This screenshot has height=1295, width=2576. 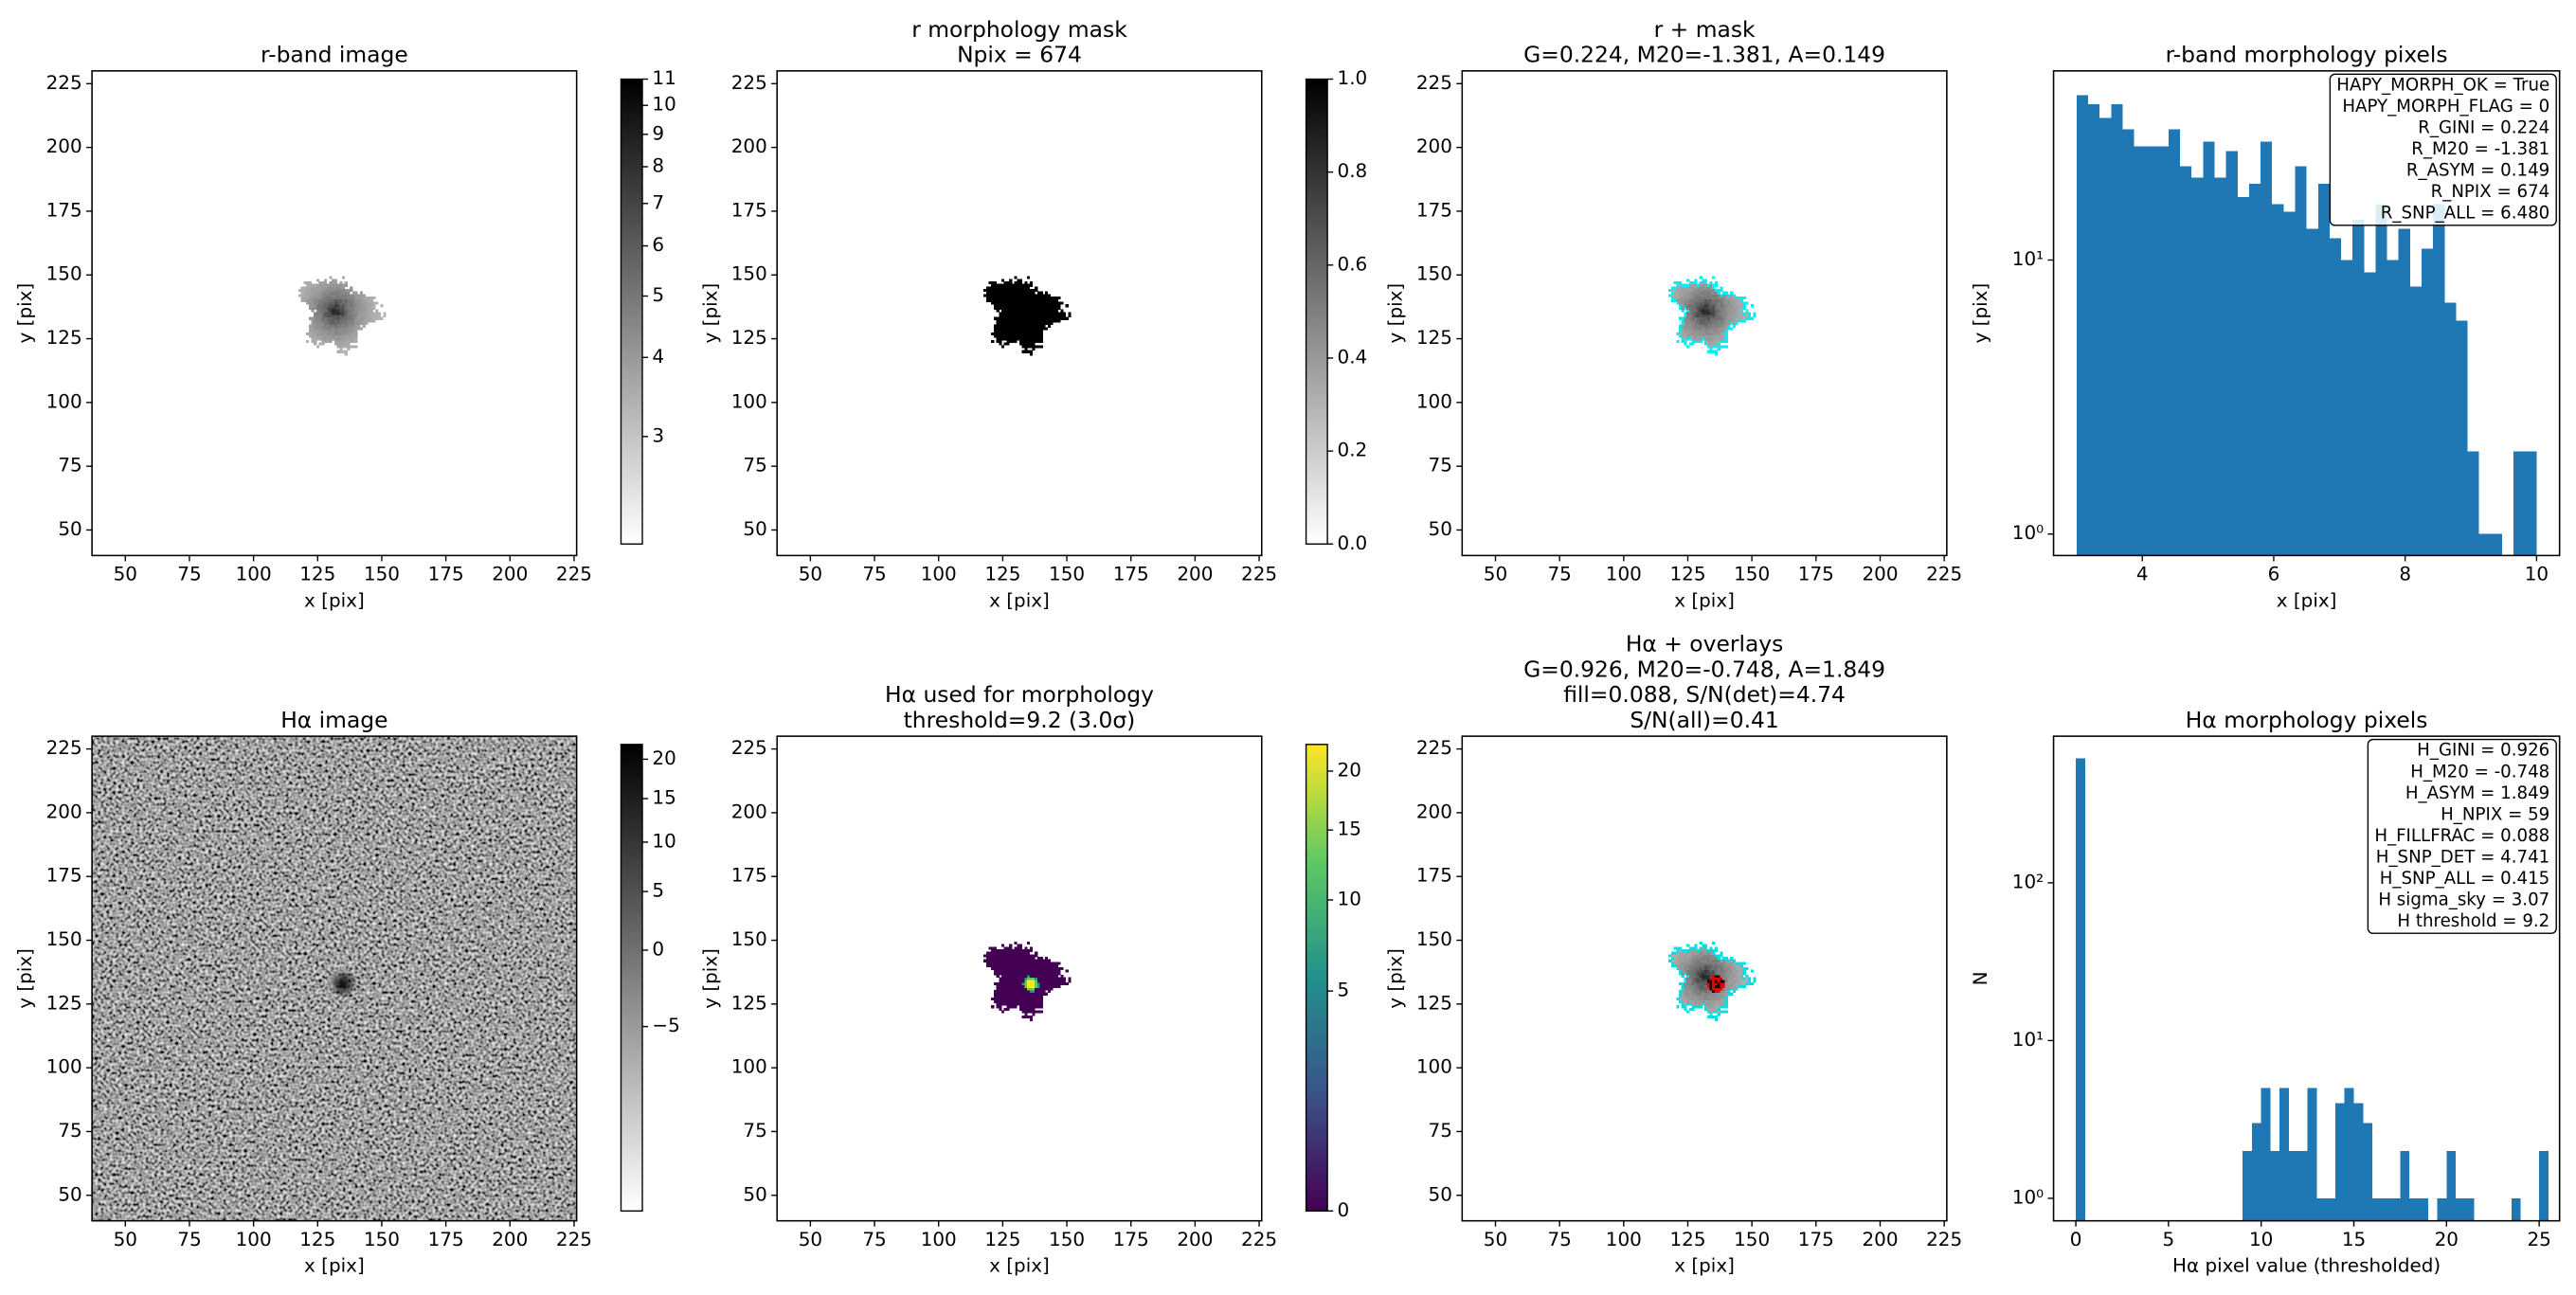 I want to click on x-tick-label: 125, so click(x=317, y=1239).